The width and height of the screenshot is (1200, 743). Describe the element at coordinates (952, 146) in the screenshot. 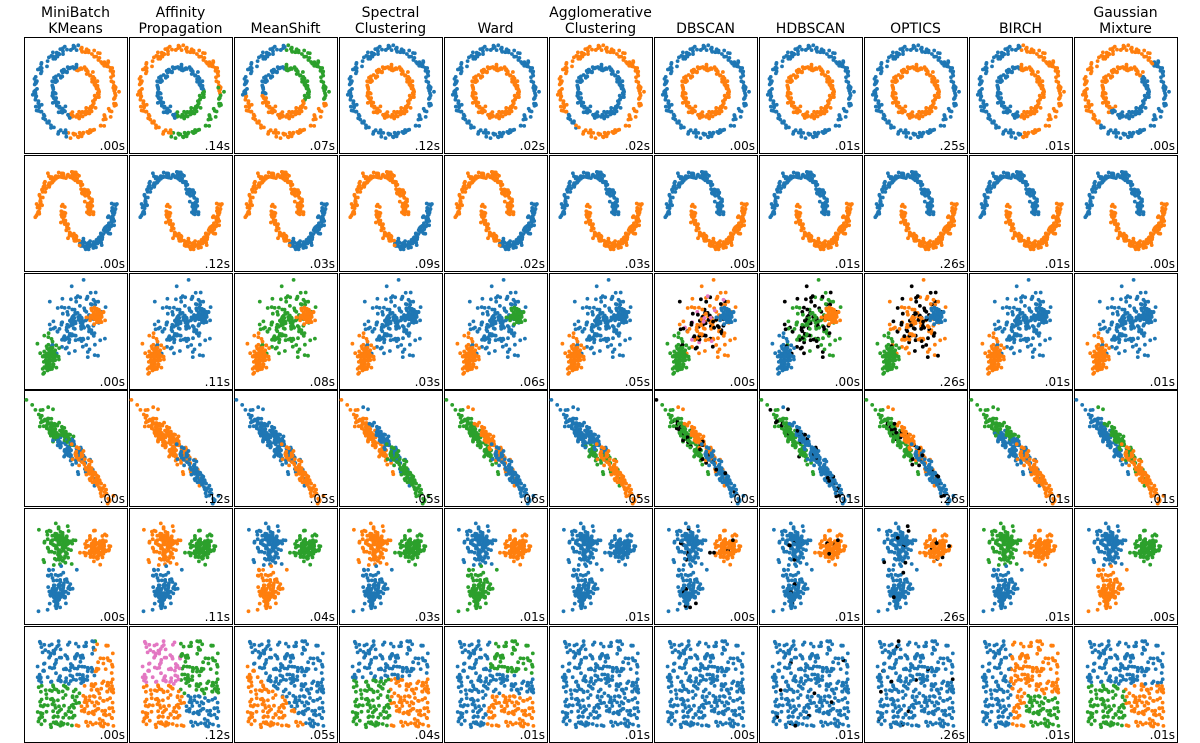

I see `runtime-label: .25s` at that location.